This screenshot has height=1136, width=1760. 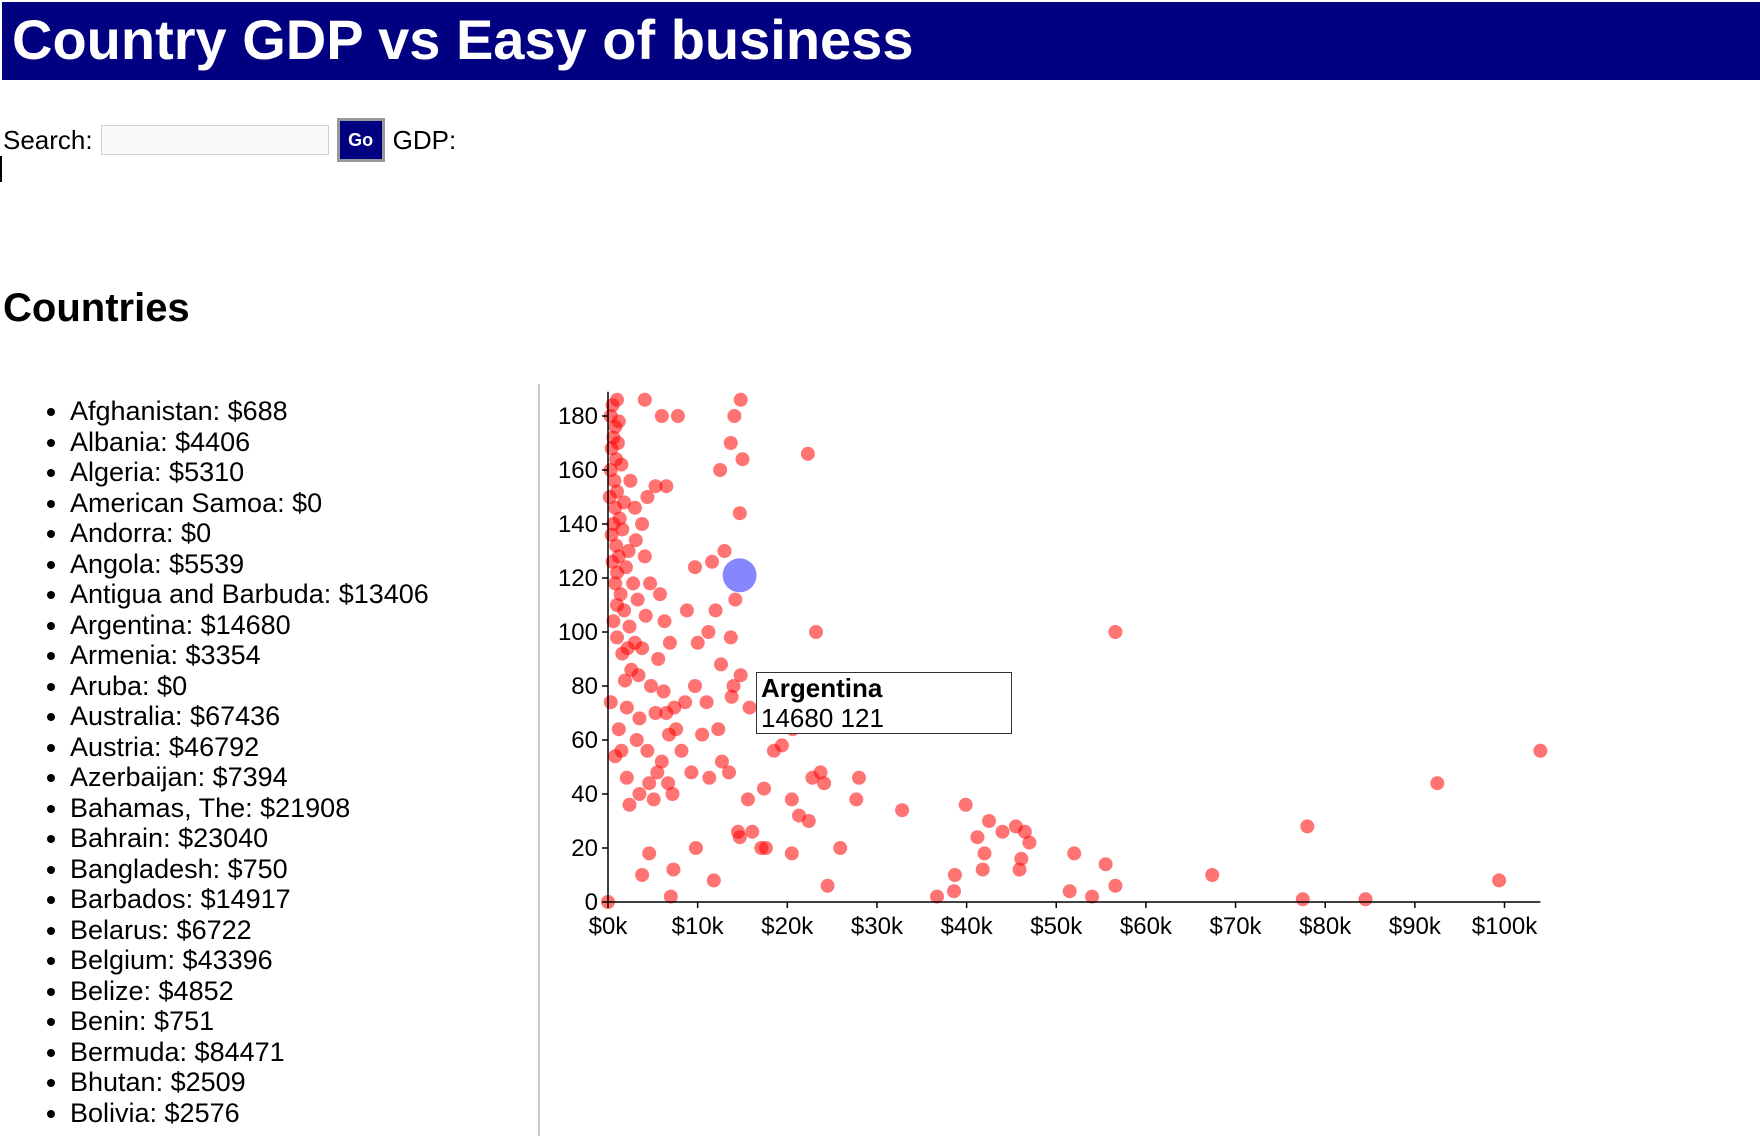 What do you see at coordinates (360, 140) in the screenshot?
I see `go-button: Go` at bounding box center [360, 140].